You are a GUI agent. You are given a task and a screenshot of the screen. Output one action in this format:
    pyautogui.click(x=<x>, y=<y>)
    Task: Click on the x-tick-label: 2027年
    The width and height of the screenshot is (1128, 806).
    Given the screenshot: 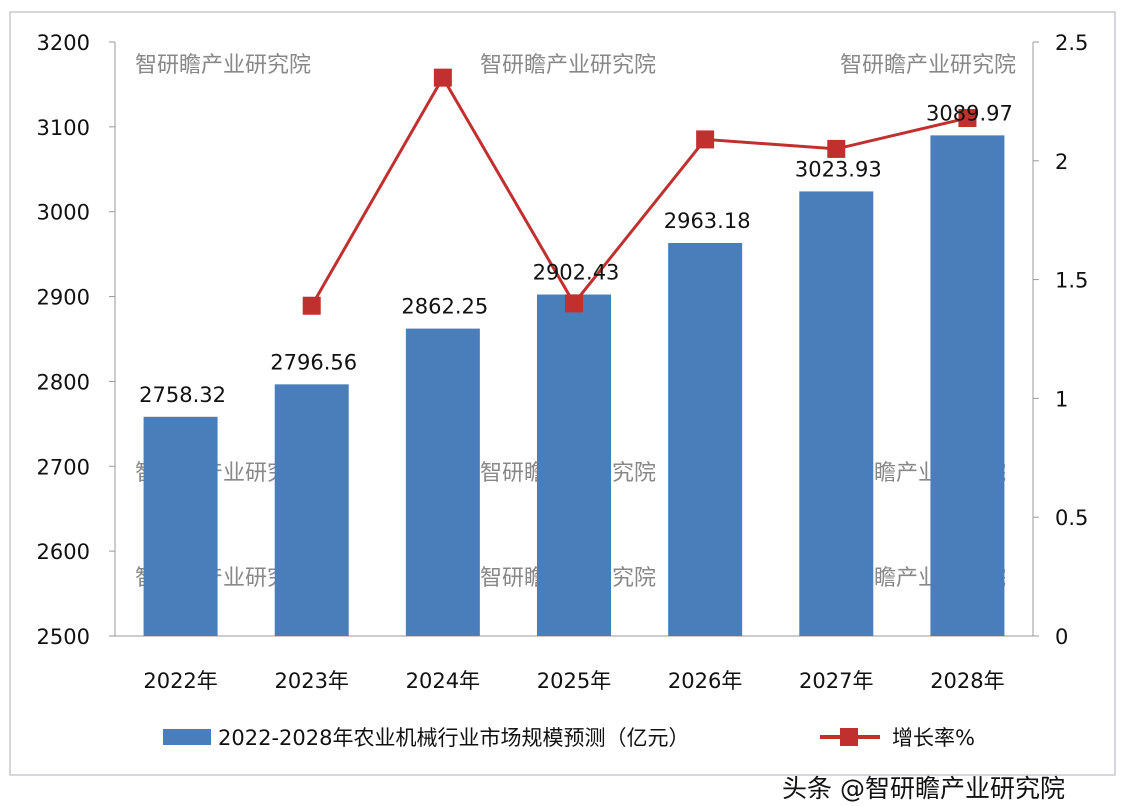 What is the action you would take?
    pyautogui.click(x=836, y=681)
    